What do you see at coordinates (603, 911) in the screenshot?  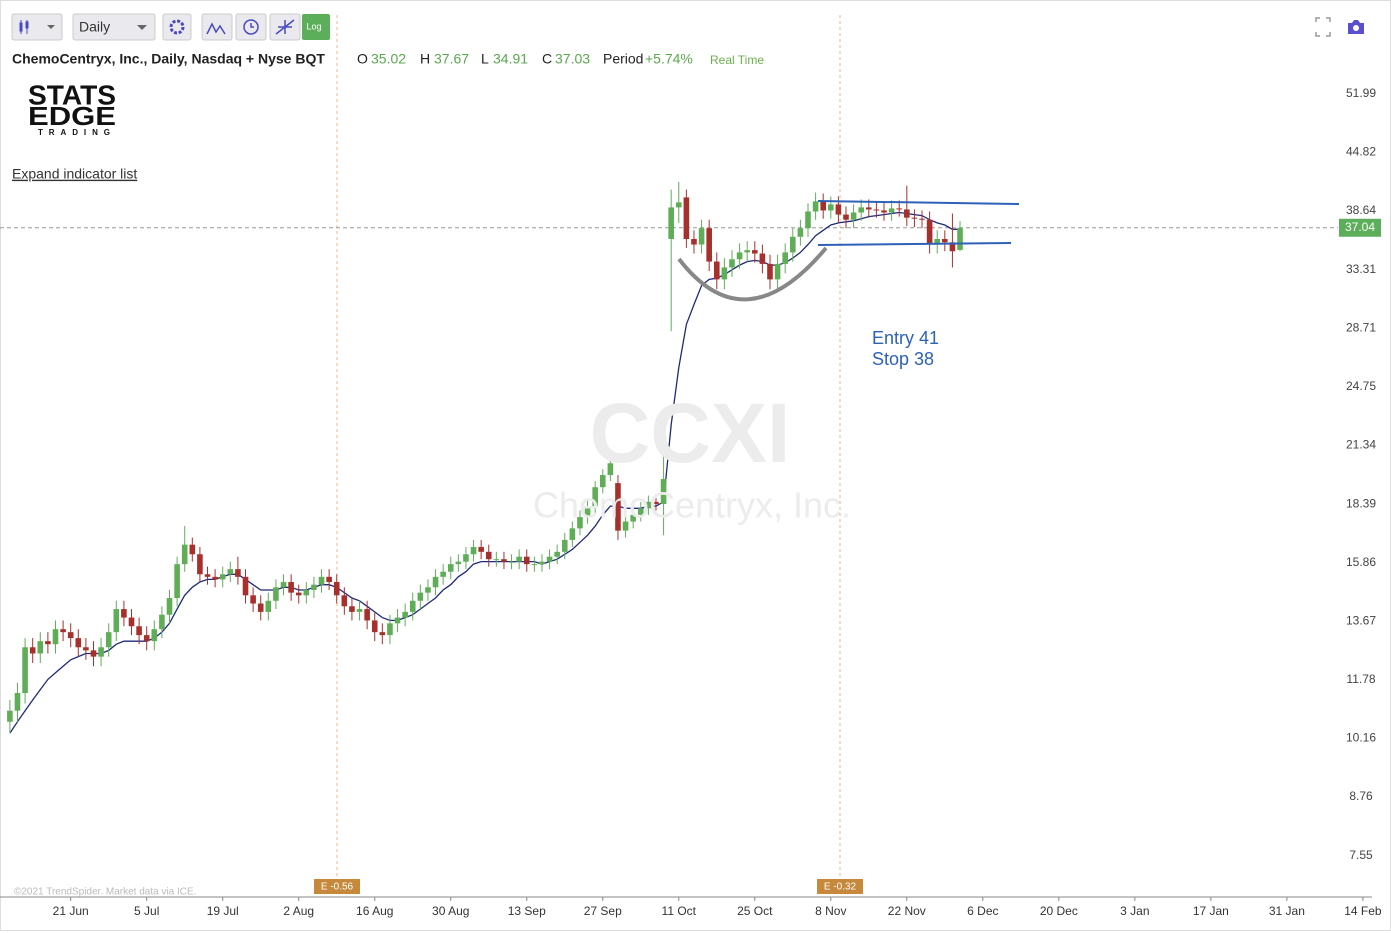 I see `x-tick-label: 27 Sep` at bounding box center [603, 911].